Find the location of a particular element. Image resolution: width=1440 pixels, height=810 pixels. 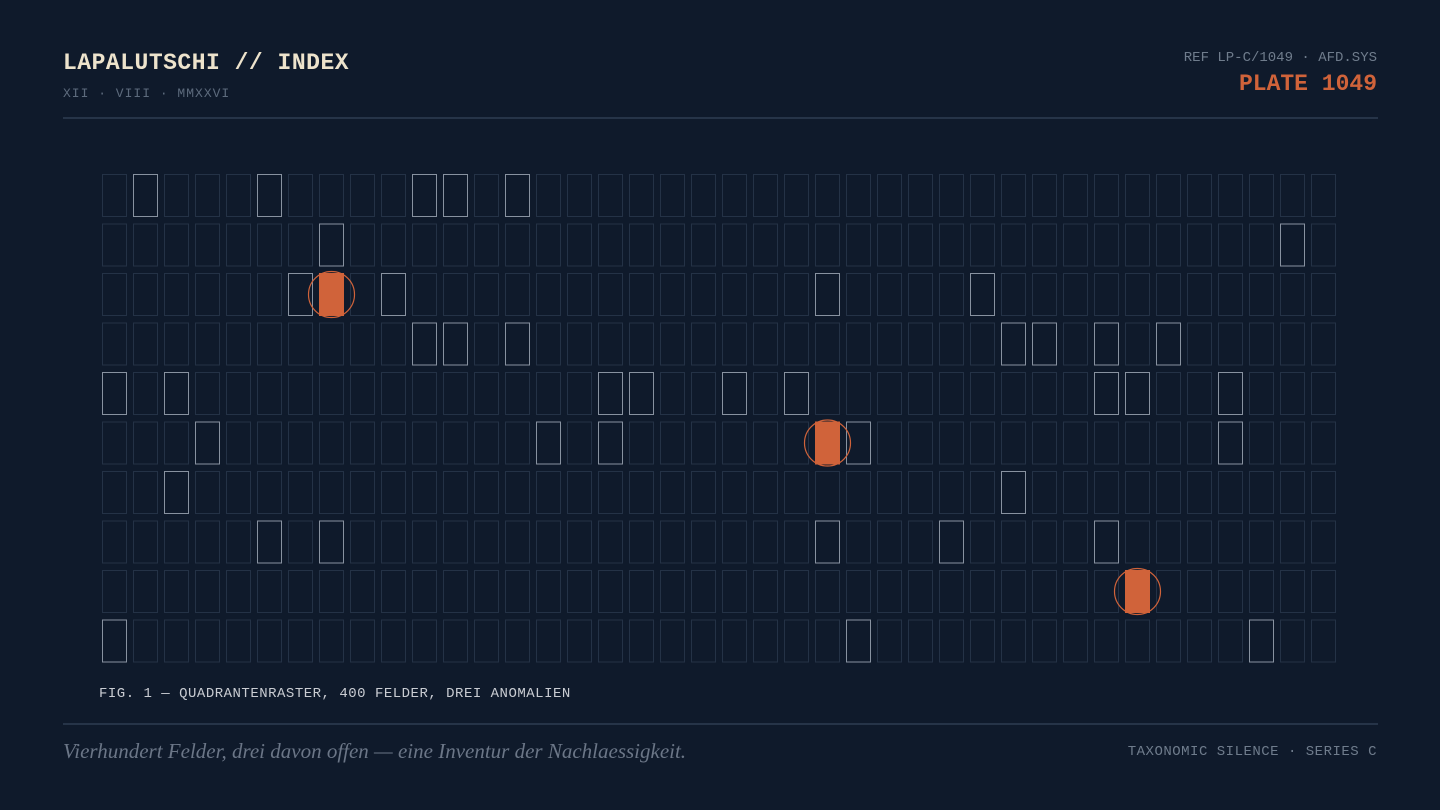

anomaly-ring is located at coordinates (331, 294).